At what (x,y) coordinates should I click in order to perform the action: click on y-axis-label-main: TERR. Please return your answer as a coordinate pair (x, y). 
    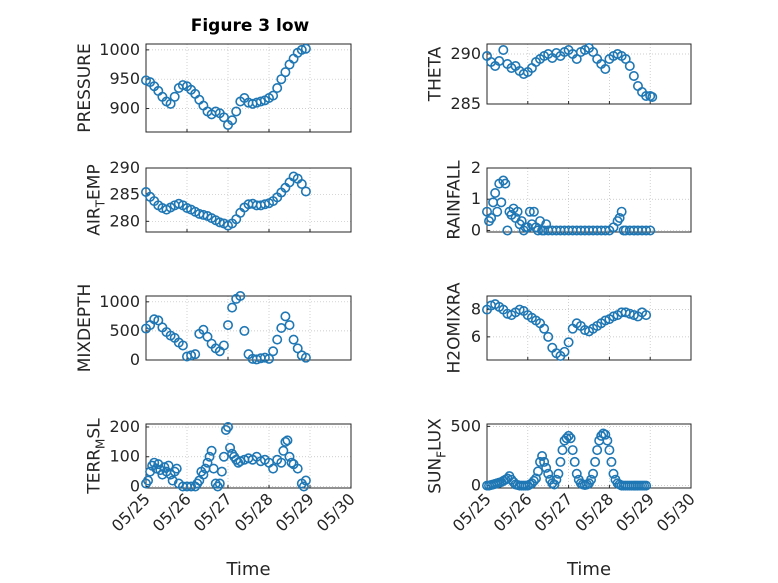
    Looking at the image, I should click on (95, 472).